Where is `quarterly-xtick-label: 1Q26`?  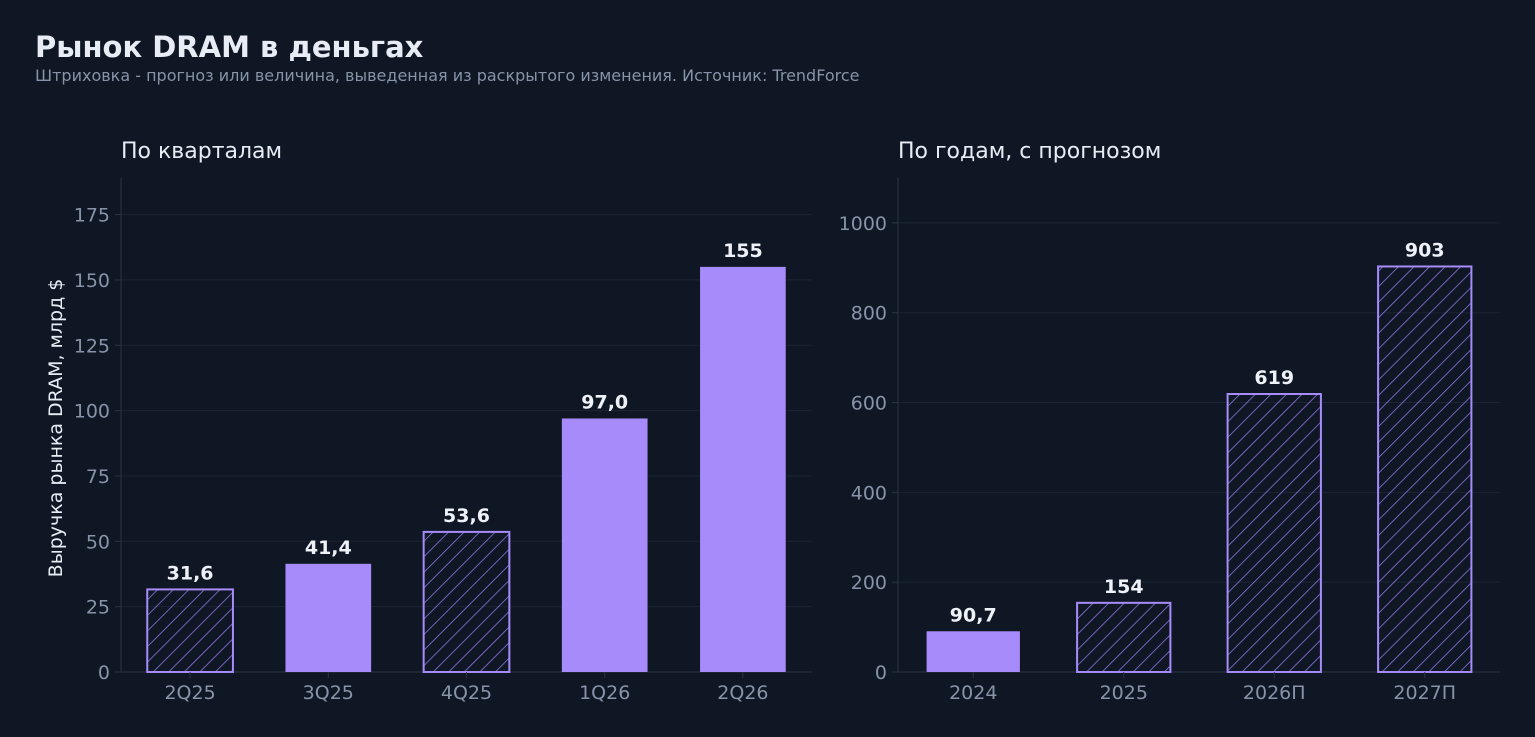 quarterly-xtick-label: 1Q26 is located at coordinates (604, 693).